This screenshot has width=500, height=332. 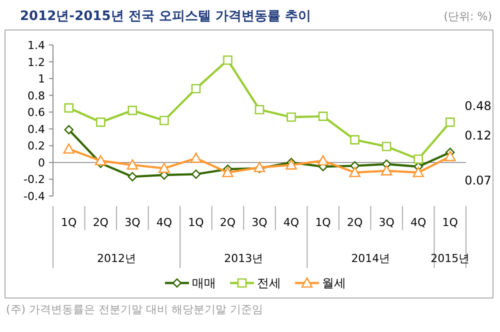 What do you see at coordinates (165, 16) in the screenshot?
I see `chart-title: 2012년-2015년 전국 오피스텔 가격변동률 추이` at bounding box center [165, 16].